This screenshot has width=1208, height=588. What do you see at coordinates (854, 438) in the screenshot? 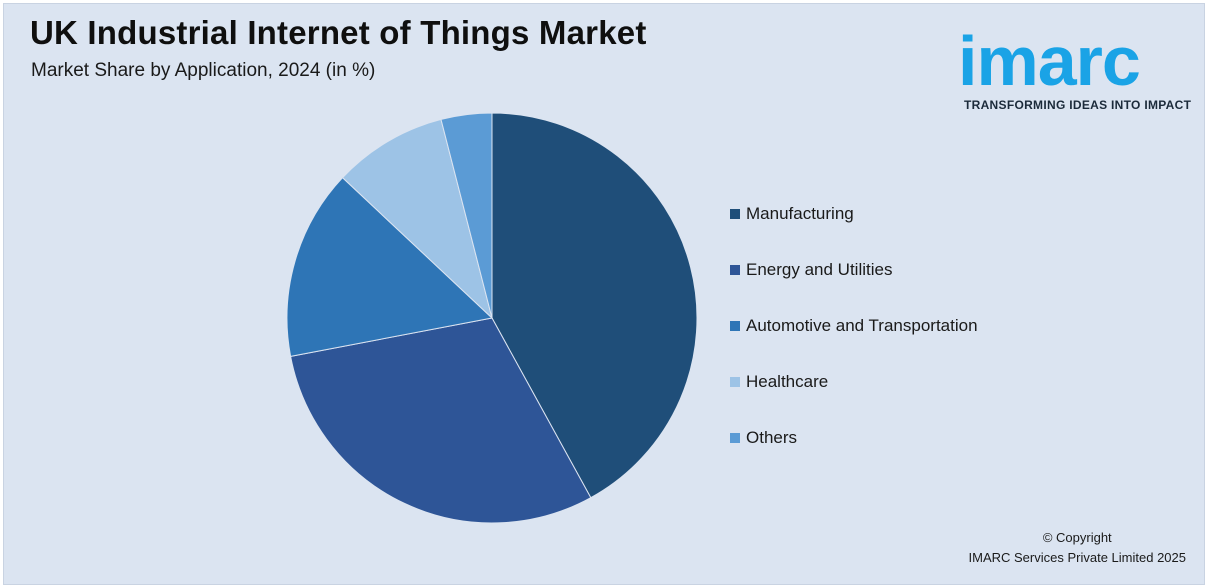
I see `legend-item: Others` at bounding box center [854, 438].